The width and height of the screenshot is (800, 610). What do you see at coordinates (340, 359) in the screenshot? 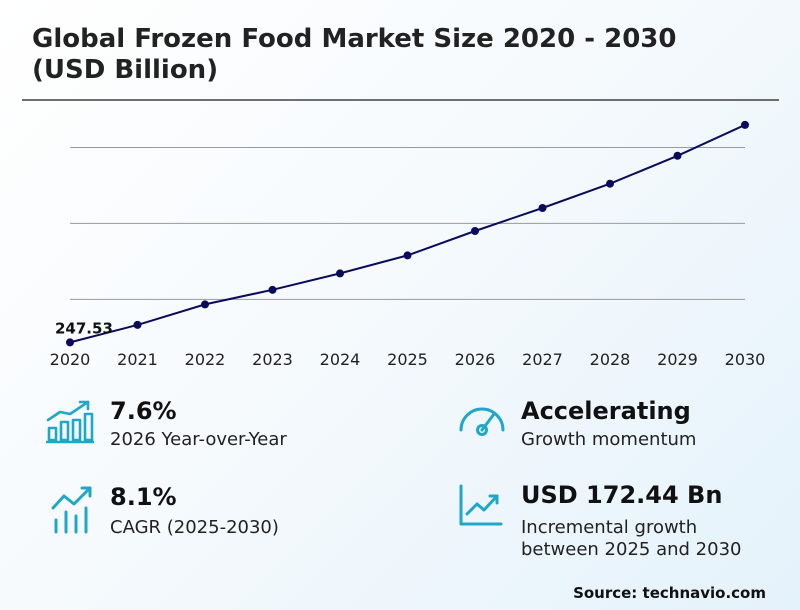
I see `x-tick-label: 2024` at bounding box center [340, 359].